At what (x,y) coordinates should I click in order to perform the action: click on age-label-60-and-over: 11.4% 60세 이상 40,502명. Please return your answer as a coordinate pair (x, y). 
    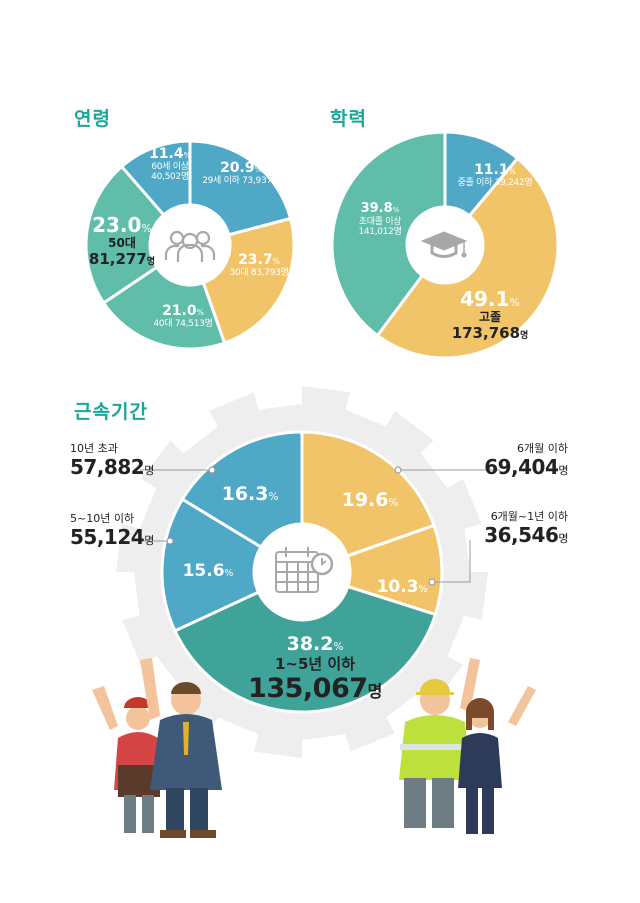
    Looking at the image, I should click on (170, 164).